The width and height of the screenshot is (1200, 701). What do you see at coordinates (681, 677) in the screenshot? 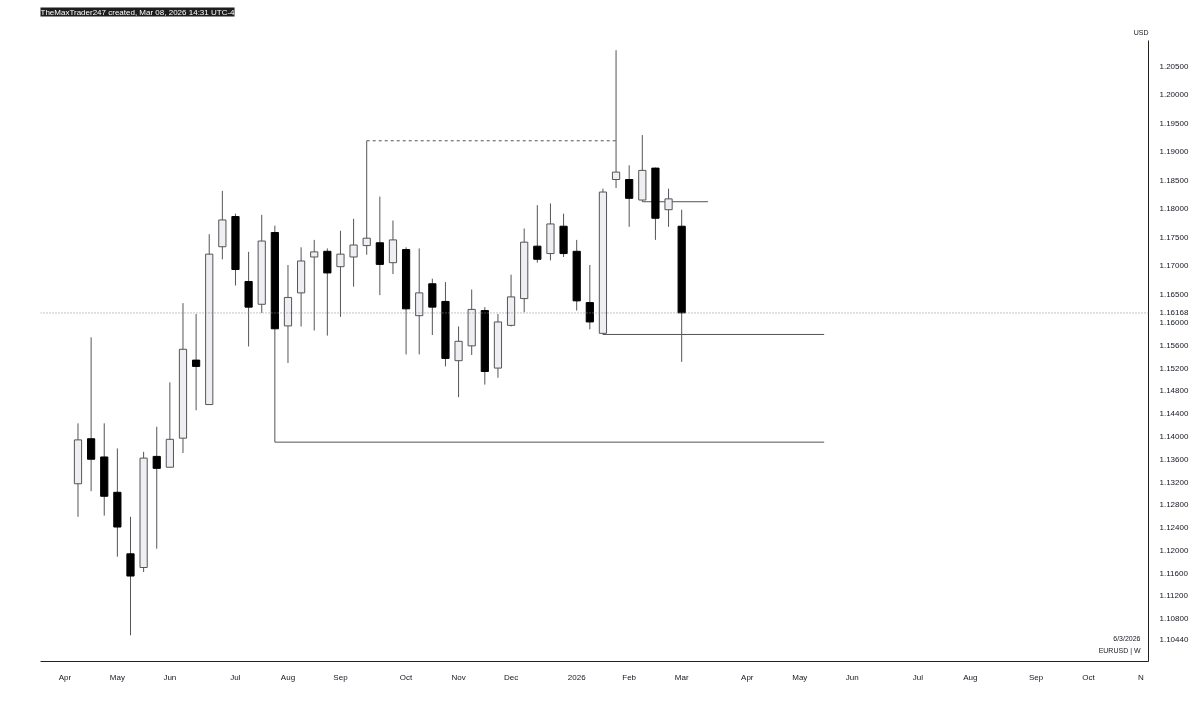
I see `x-tick-label: Mar` at bounding box center [681, 677].